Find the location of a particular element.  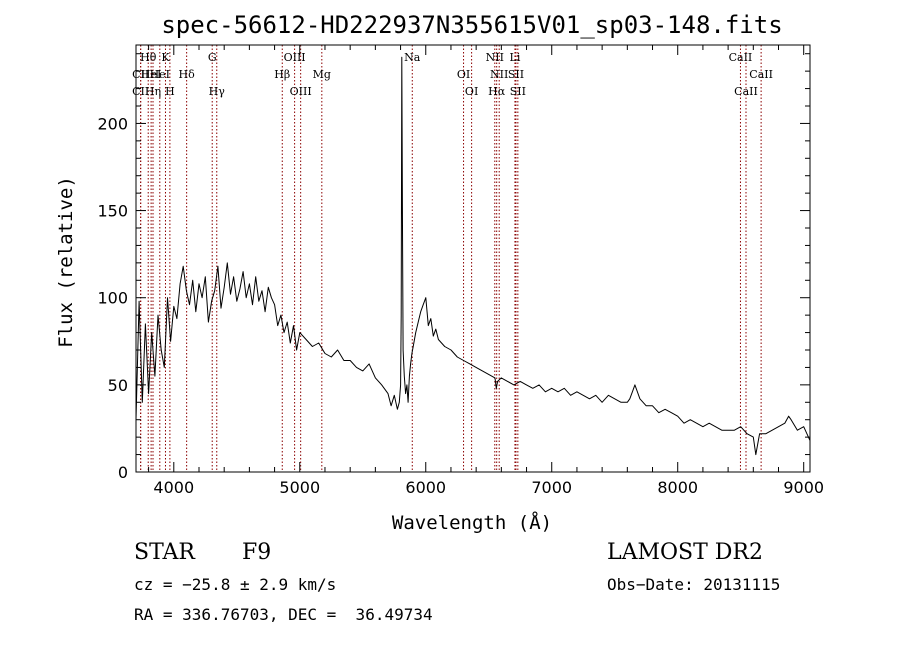

sky-coordinates: RA = 336.76703, DEC = 36.49734 is located at coordinates (283, 614).